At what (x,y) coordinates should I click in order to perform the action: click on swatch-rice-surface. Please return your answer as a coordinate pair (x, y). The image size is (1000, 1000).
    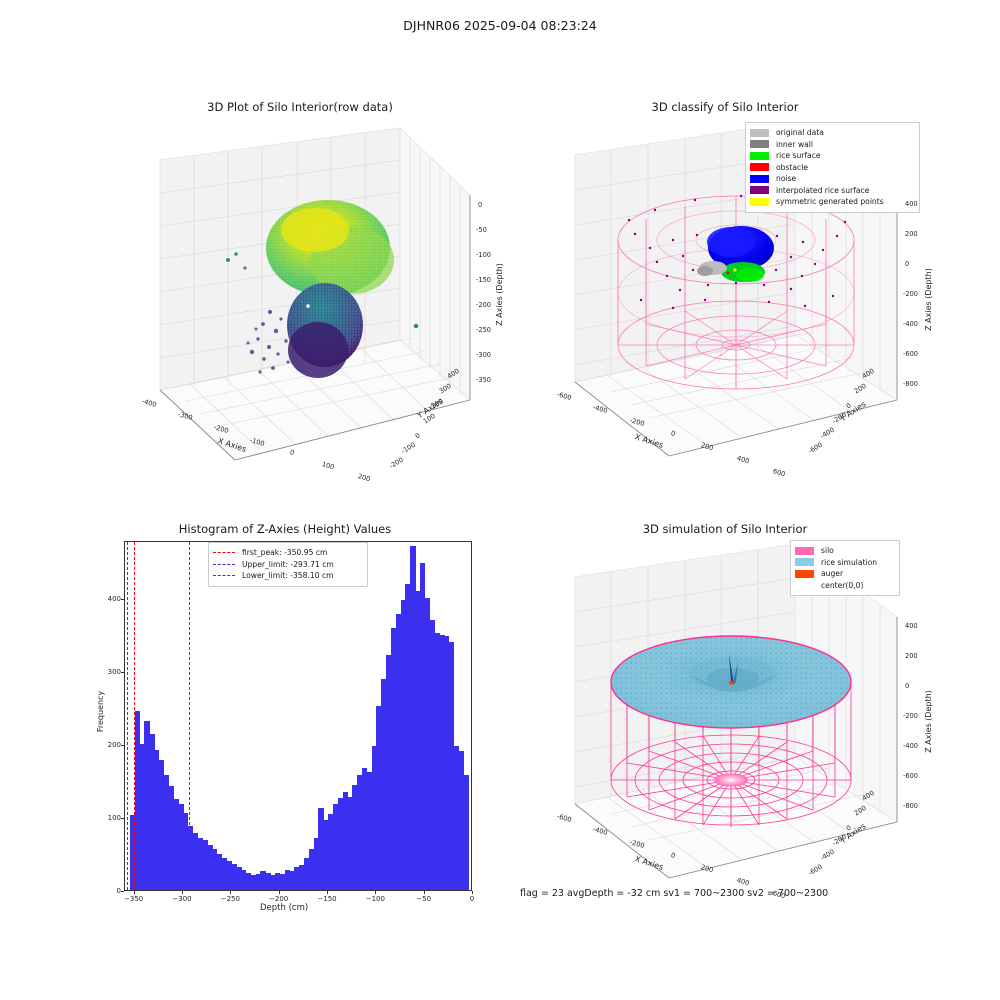
    Looking at the image, I should click on (759, 155).